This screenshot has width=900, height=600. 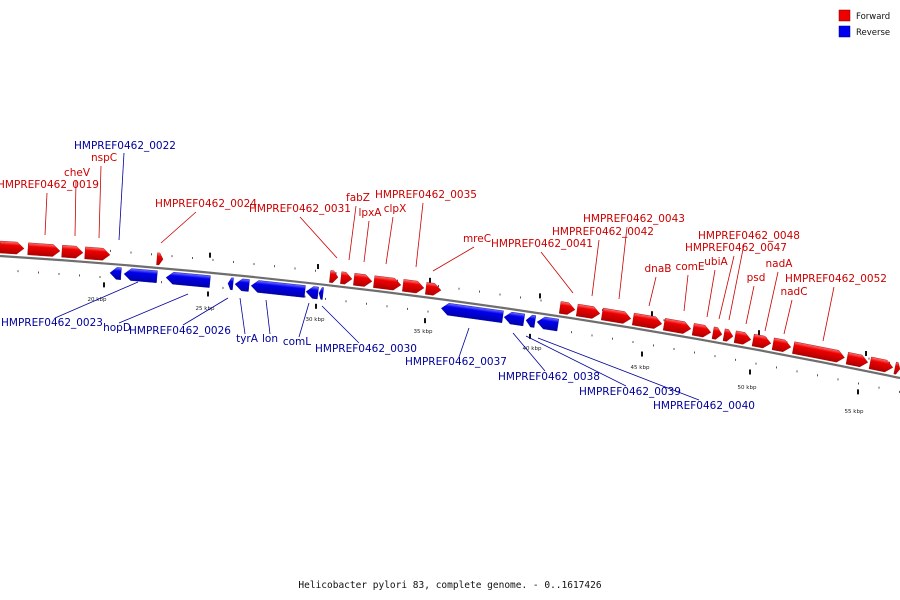 What do you see at coordinates (658, 269) in the screenshot?
I see `gene-label-dnab: dnaB` at bounding box center [658, 269].